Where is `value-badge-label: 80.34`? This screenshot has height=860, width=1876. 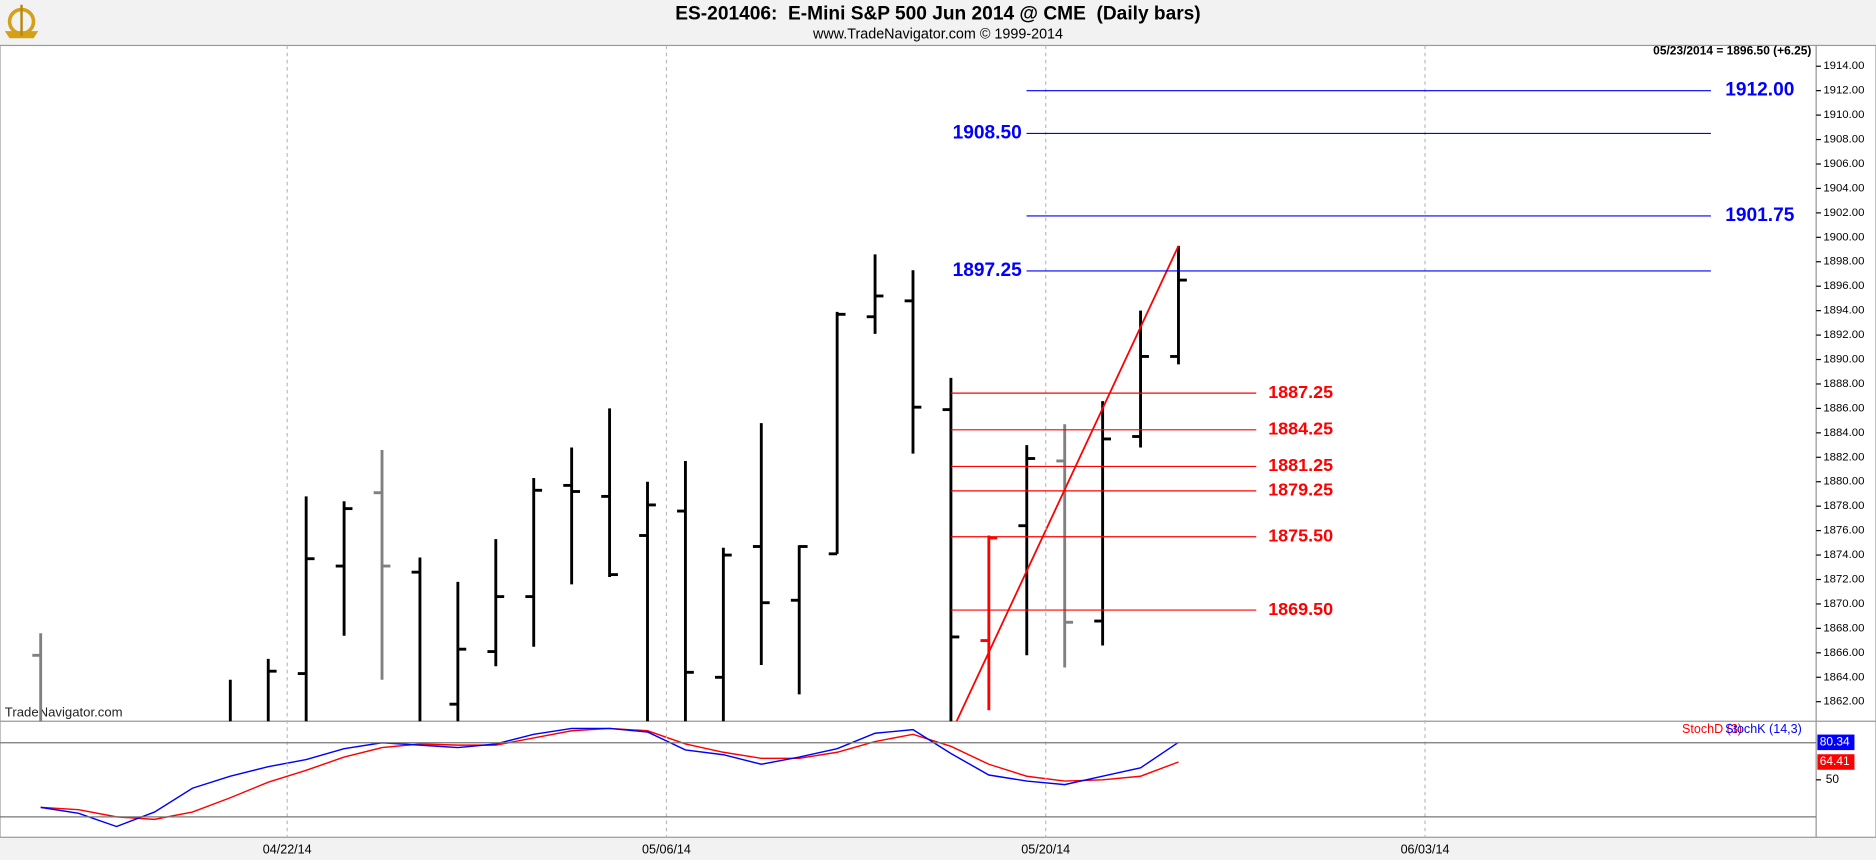 value-badge-label: 80.34 is located at coordinates (1835, 741).